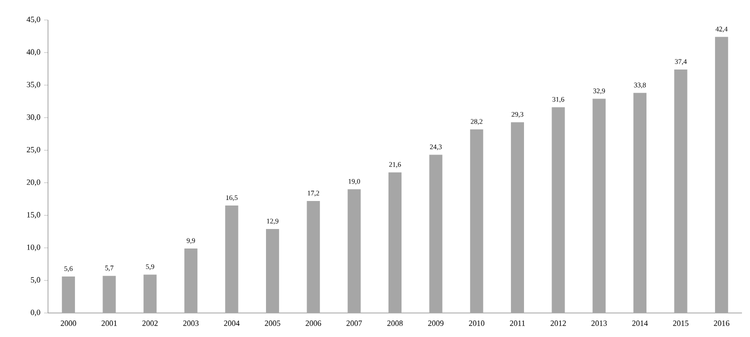  I want to click on y-tick-label: 5,0, so click(35, 280).